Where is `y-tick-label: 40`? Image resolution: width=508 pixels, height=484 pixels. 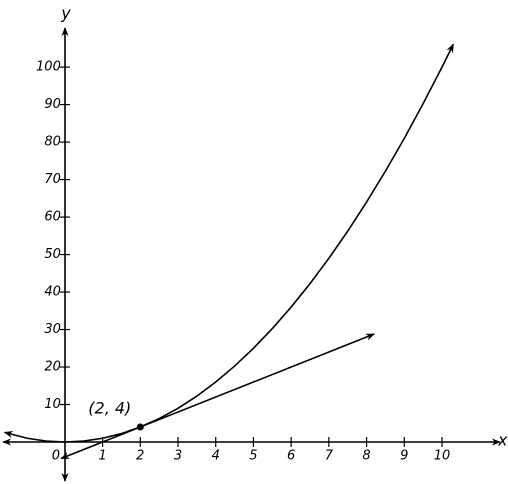
y-tick-label: 40 is located at coordinates (52, 292).